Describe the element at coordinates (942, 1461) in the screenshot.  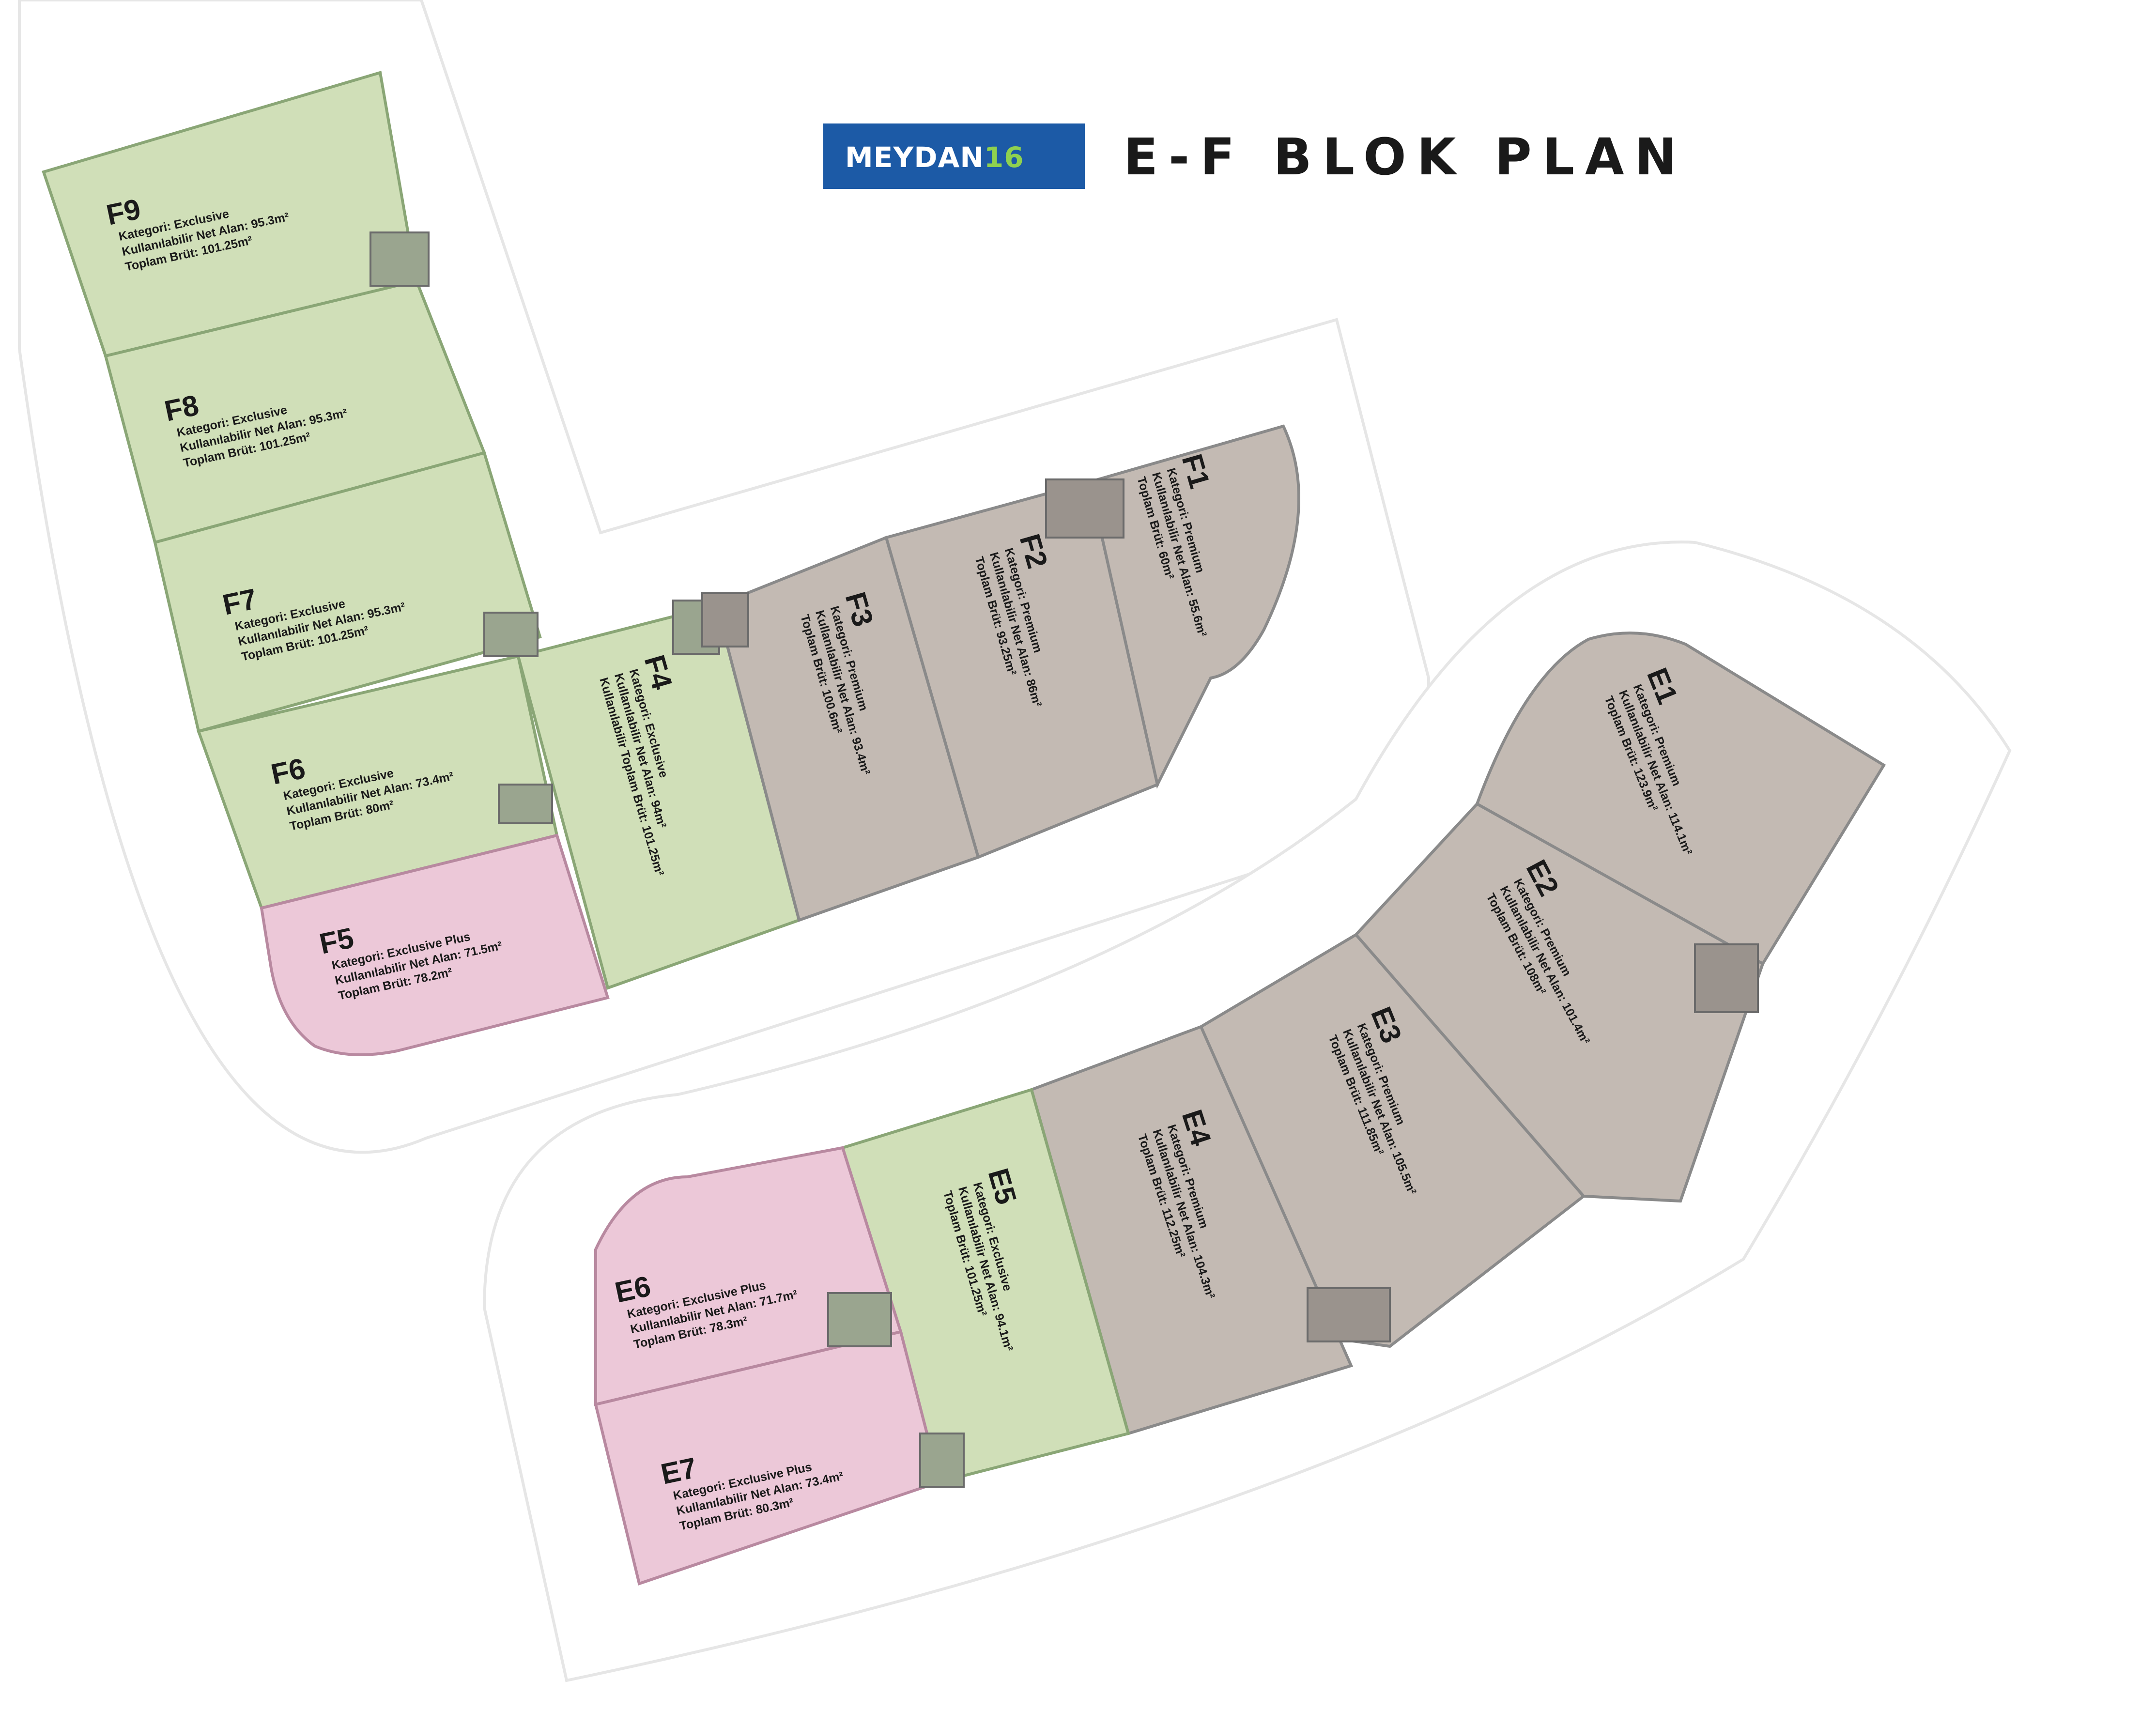
I see `e5-wc-room` at that location.